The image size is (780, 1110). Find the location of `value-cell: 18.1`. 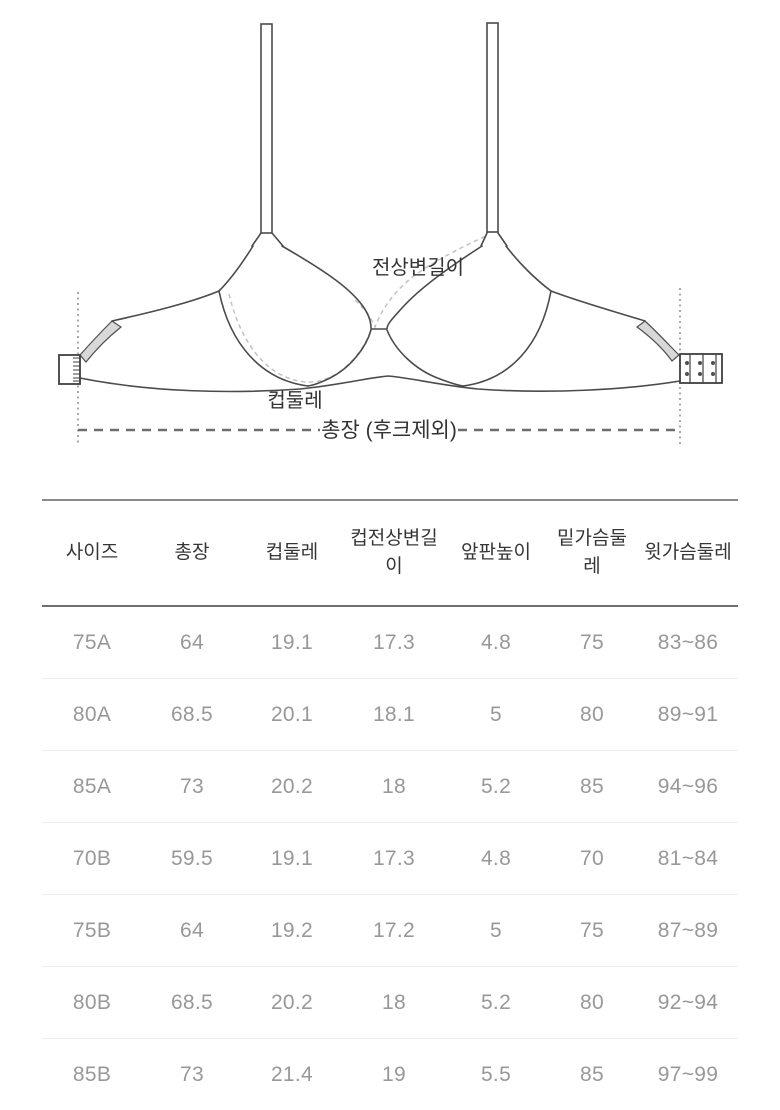

value-cell: 18.1 is located at coordinates (394, 715).